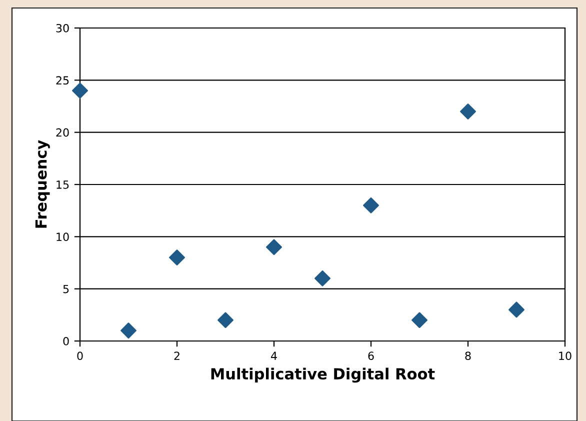 The image size is (586, 421). What do you see at coordinates (177, 356) in the screenshot?
I see `x-tick-label: 2` at bounding box center [177, 356].